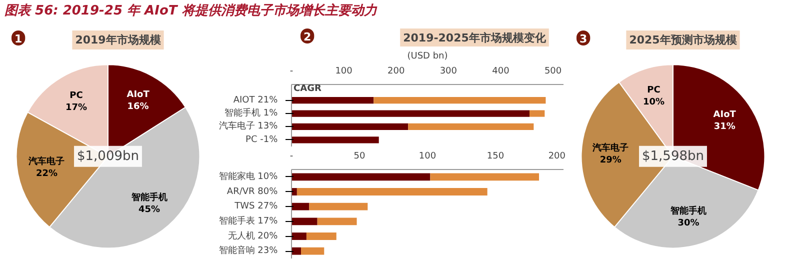 This screenshot has height=267, width=798. Describe the element at coordinates (262, 139) in the screenshot. I see `y-tick-label: PC -1%` at that location.